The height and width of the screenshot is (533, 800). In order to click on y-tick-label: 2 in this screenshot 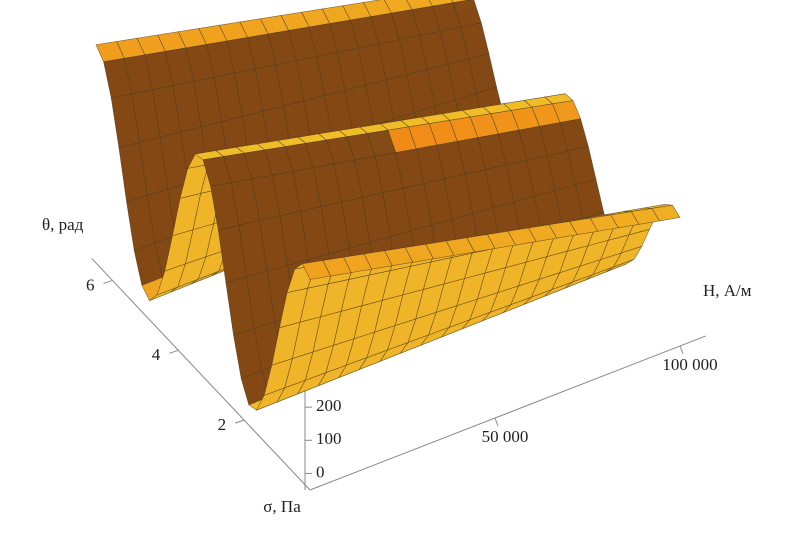, I will do `click(222, 424)`.